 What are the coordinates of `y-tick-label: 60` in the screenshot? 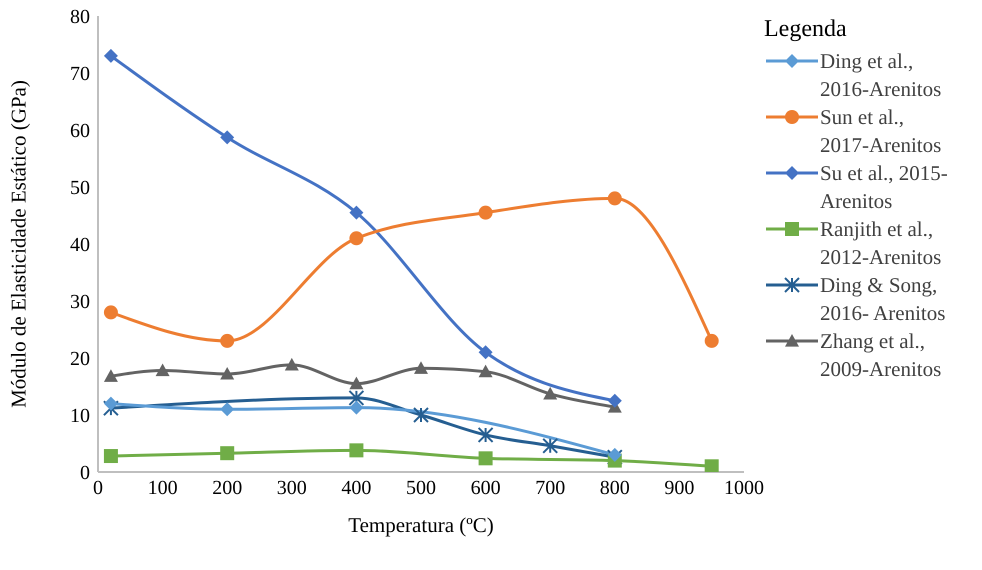 It's located at (80, 131).